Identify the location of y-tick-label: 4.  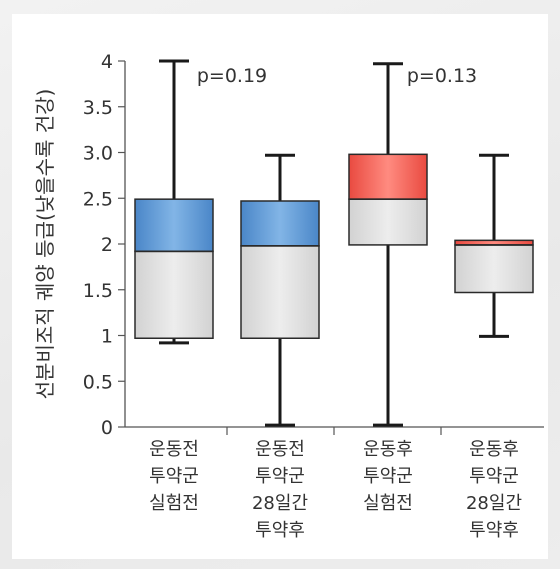
(107, 62).